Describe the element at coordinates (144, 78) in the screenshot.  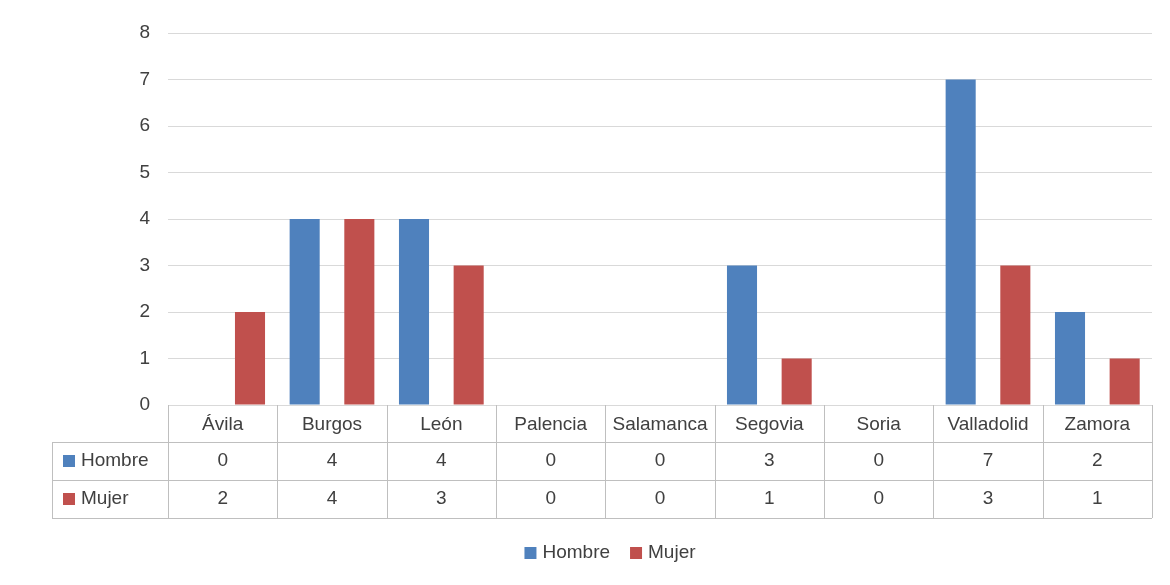
I see `y-tick-label: 7` at that location.